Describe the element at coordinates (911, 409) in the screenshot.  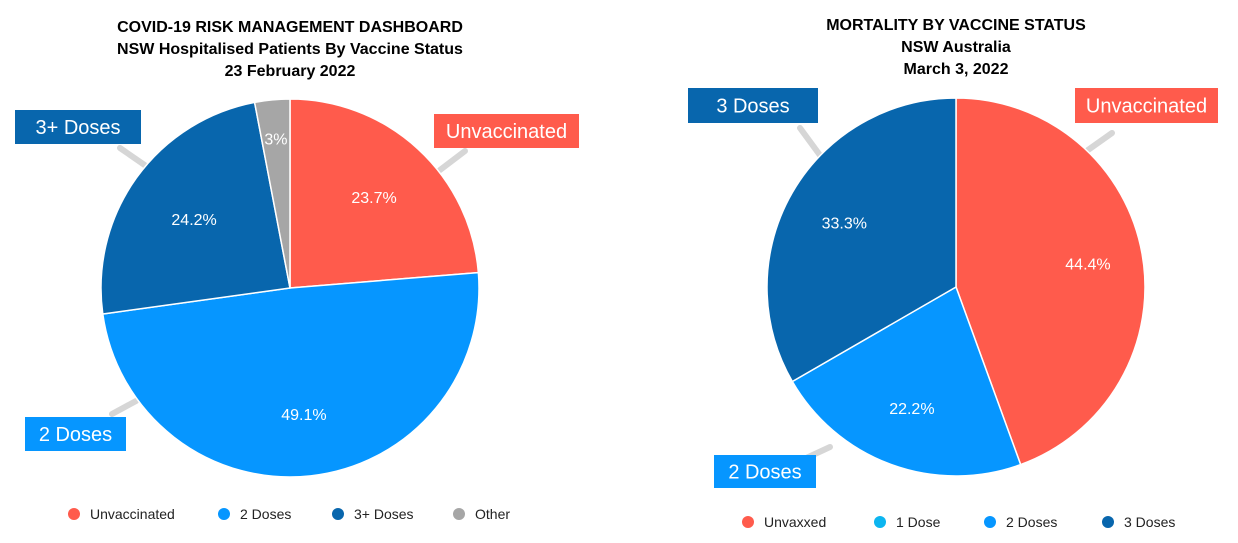
I see `slice-value-label: 22.2%` at that location.